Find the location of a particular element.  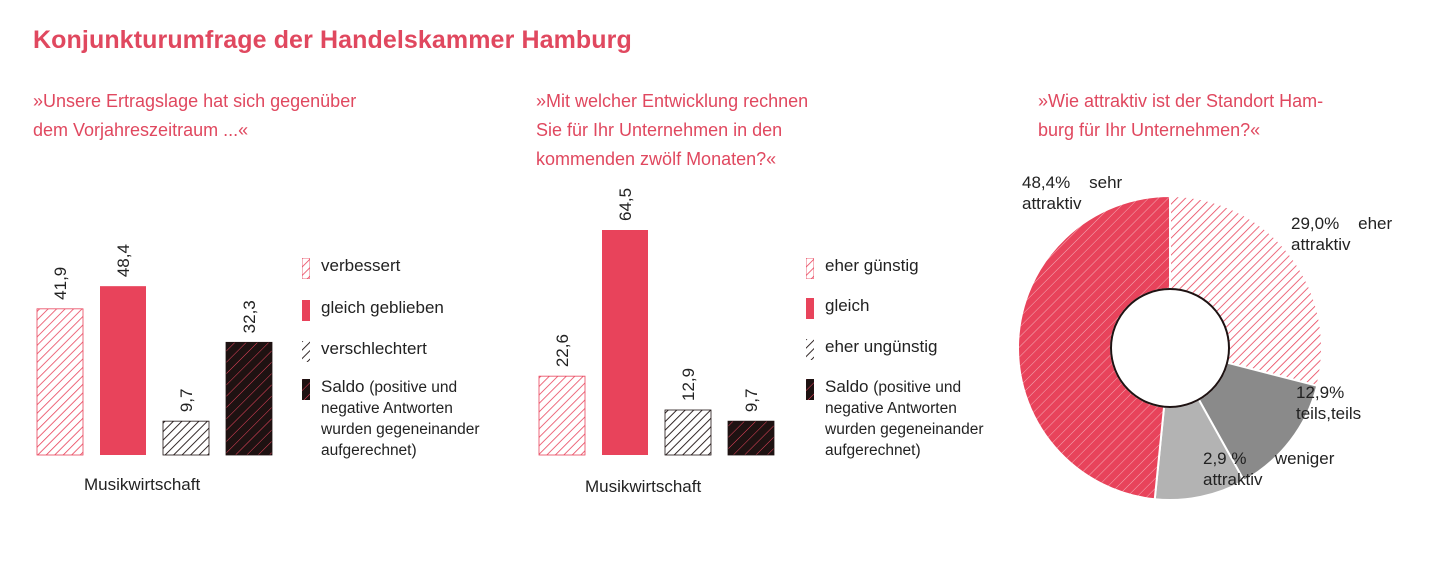

legend-label: verschlechtert is located at coordinates (374, 348).